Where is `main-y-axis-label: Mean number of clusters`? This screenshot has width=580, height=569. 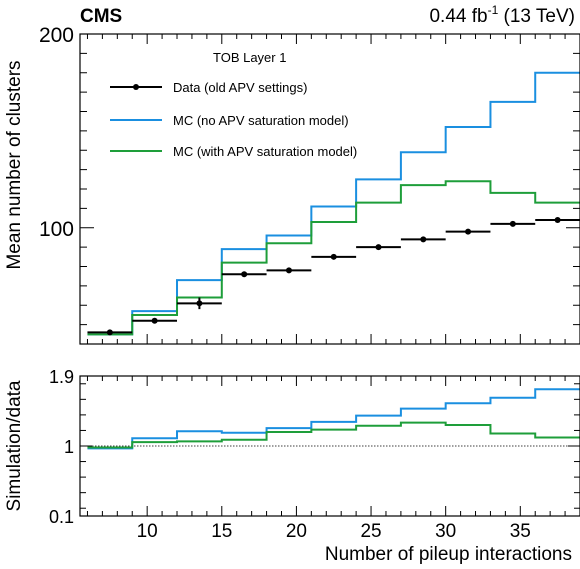 main-y-axis-label: Mean number of clusters is located at coordinates (14, 164).